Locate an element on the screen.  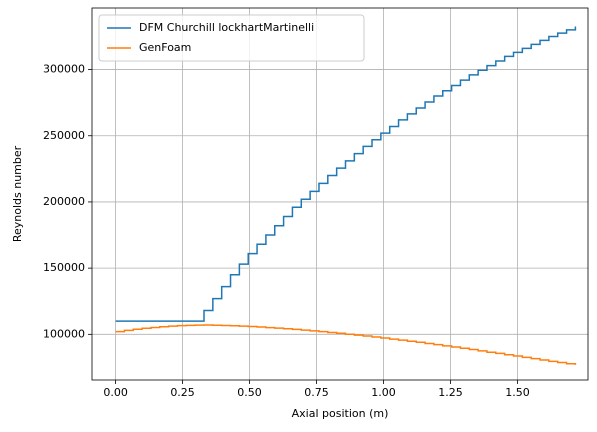
y-tick-label: 300000 is located at coordinates (64, 69).